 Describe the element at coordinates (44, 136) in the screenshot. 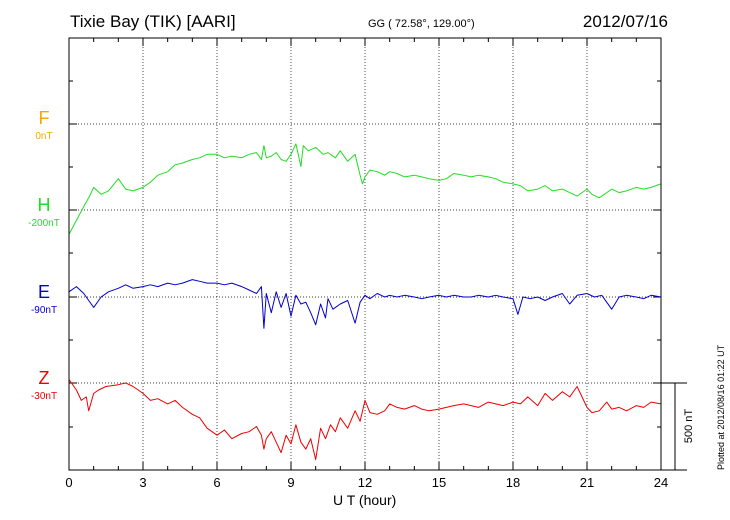

I see `component-offset-f: 0nT` at that location.